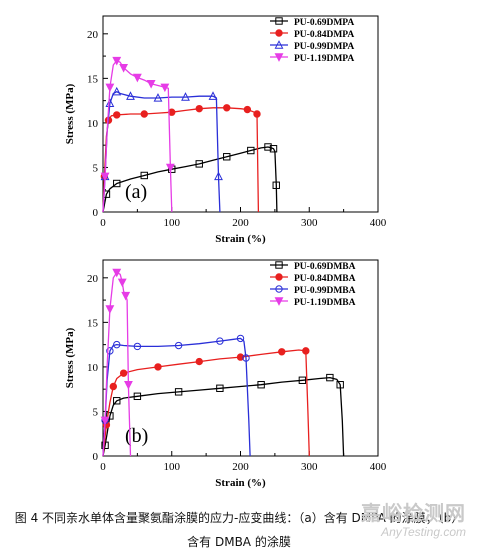 This screenshot has height=554, width=478. Describe the element at coordinates (325, 291) in the screenshot. I see `legend-entry: PU-0.99DMBA` at that location.